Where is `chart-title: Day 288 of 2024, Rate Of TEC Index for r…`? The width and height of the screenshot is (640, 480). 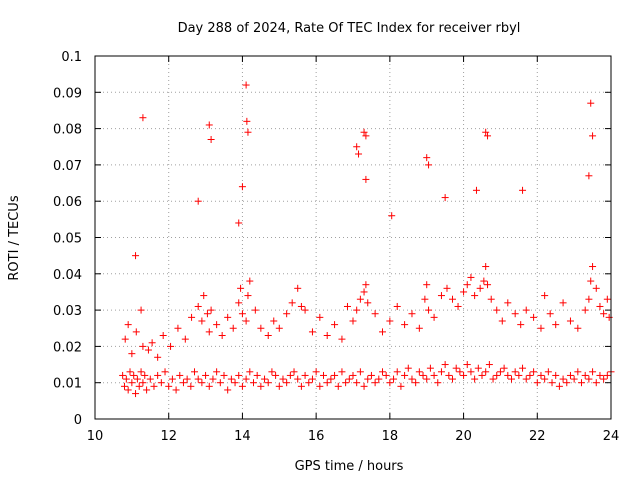
chart-title: Day 288 of 2024, Rate Of TEC Index for r… is located at coordinates (349, 28).